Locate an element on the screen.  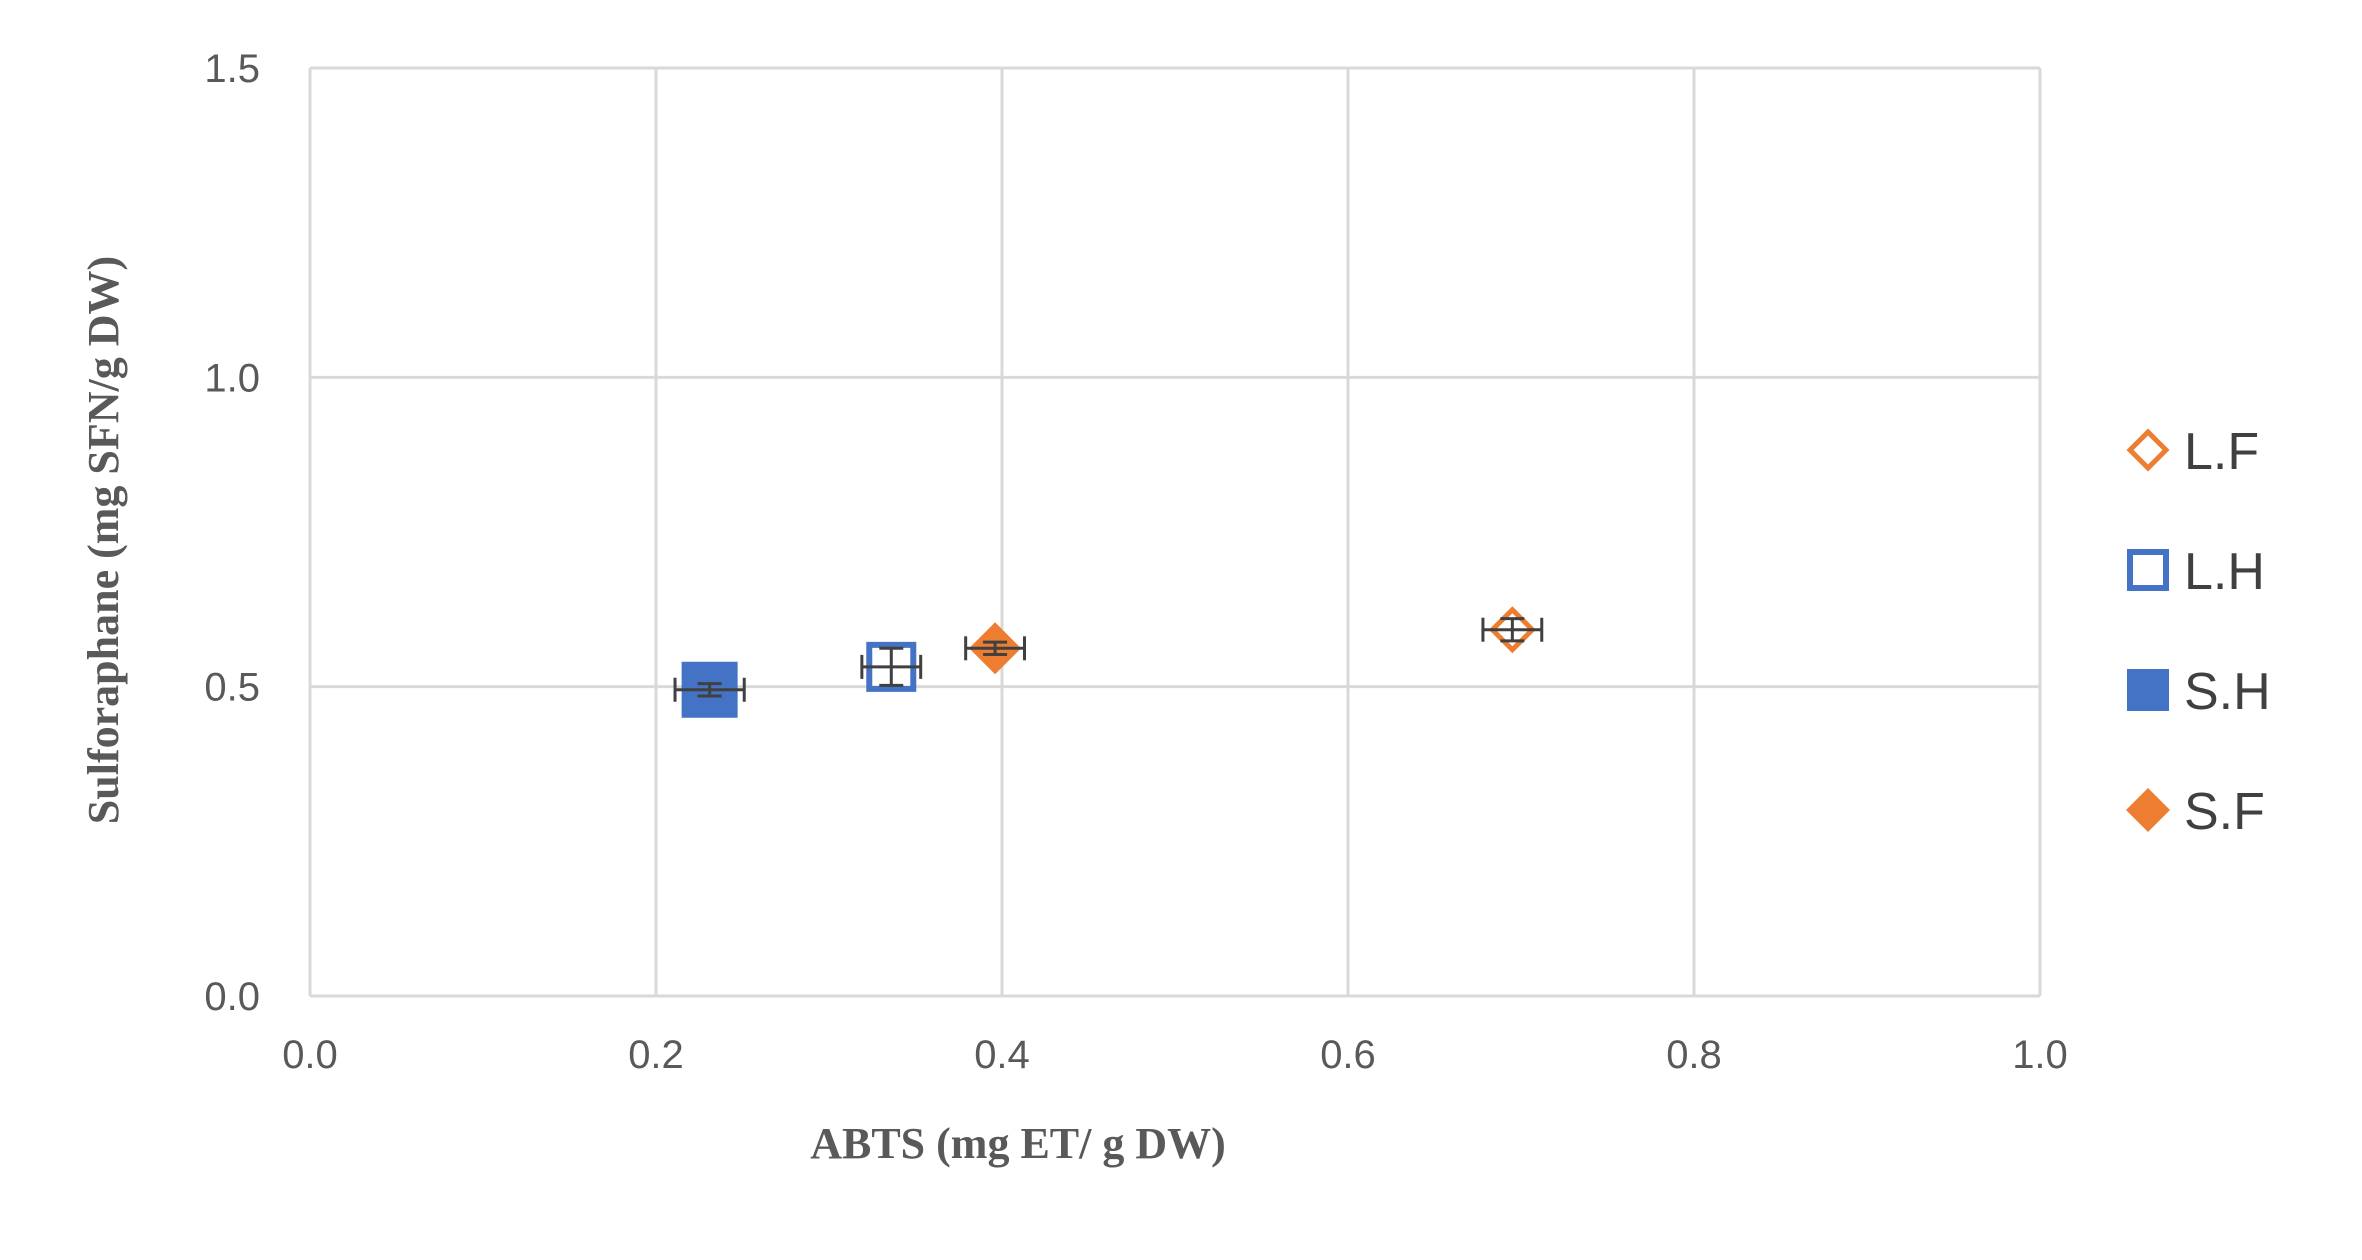
legend-item-l-h: L.H is located at coordinates (2196, 572).